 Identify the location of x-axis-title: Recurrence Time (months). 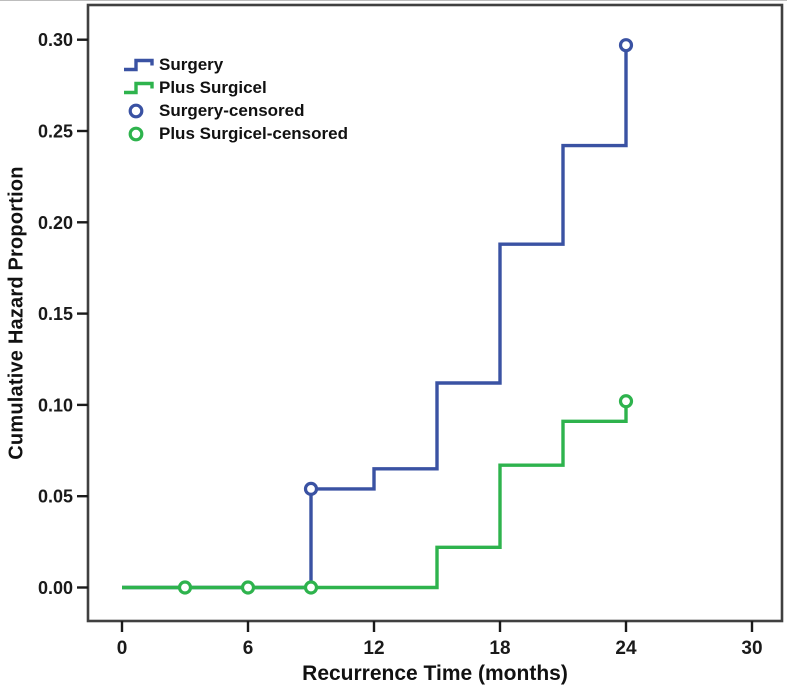
(435, 673).